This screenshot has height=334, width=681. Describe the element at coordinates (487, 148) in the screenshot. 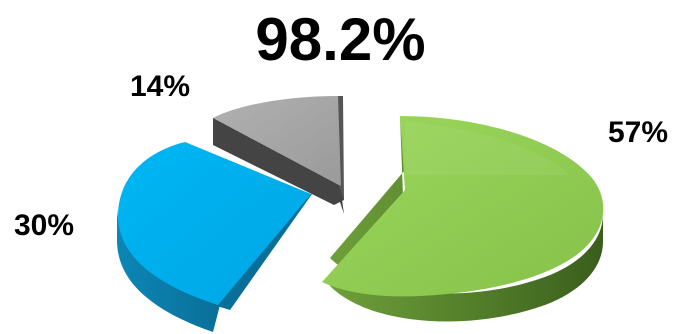

I see `slice-57-highlight` at that location.